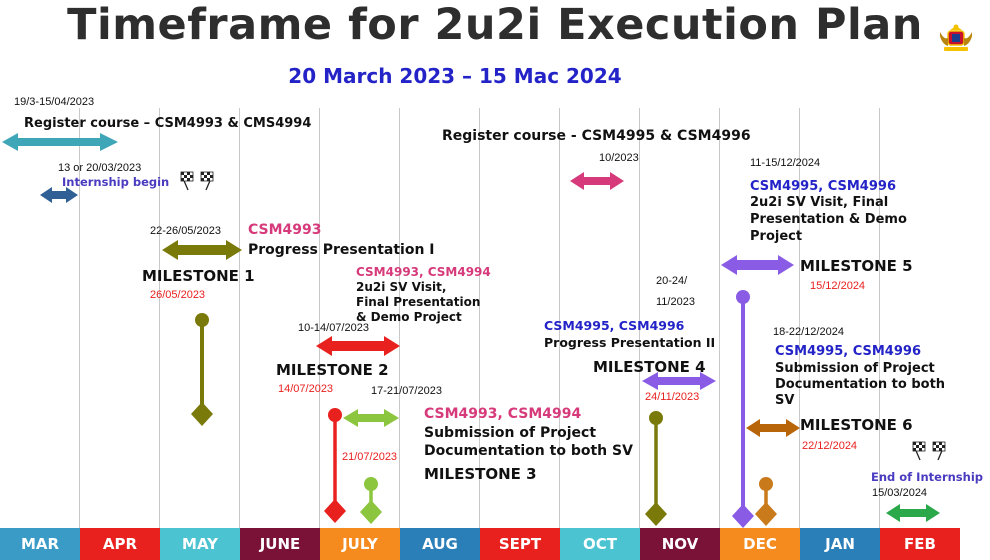  Describe the element at coordinates (776, 236) in the screenshot. I see `milestone-5-line3: Project` at that location.